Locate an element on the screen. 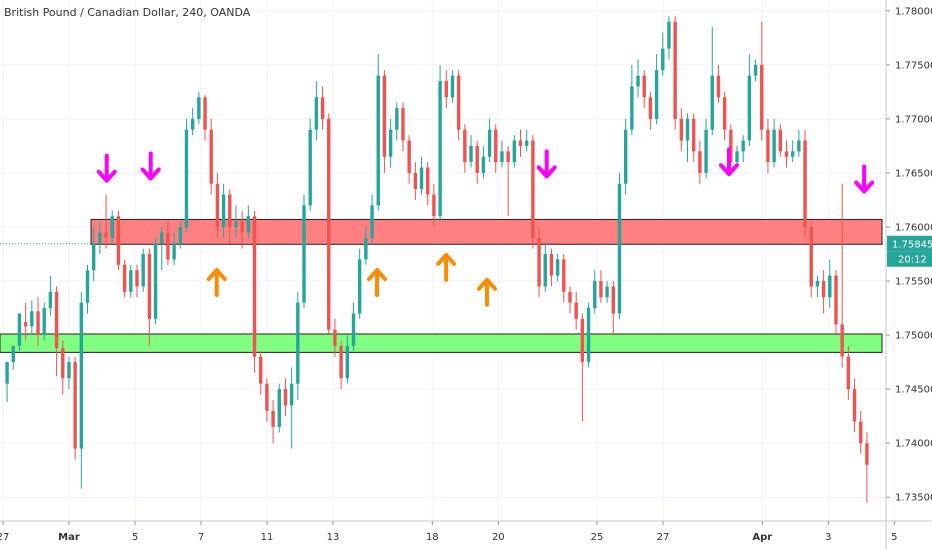  time-axis: 27 Mar 5 7 11 13 18 20 25 27 Apr 3 5 is located at coordinates (449, 532).